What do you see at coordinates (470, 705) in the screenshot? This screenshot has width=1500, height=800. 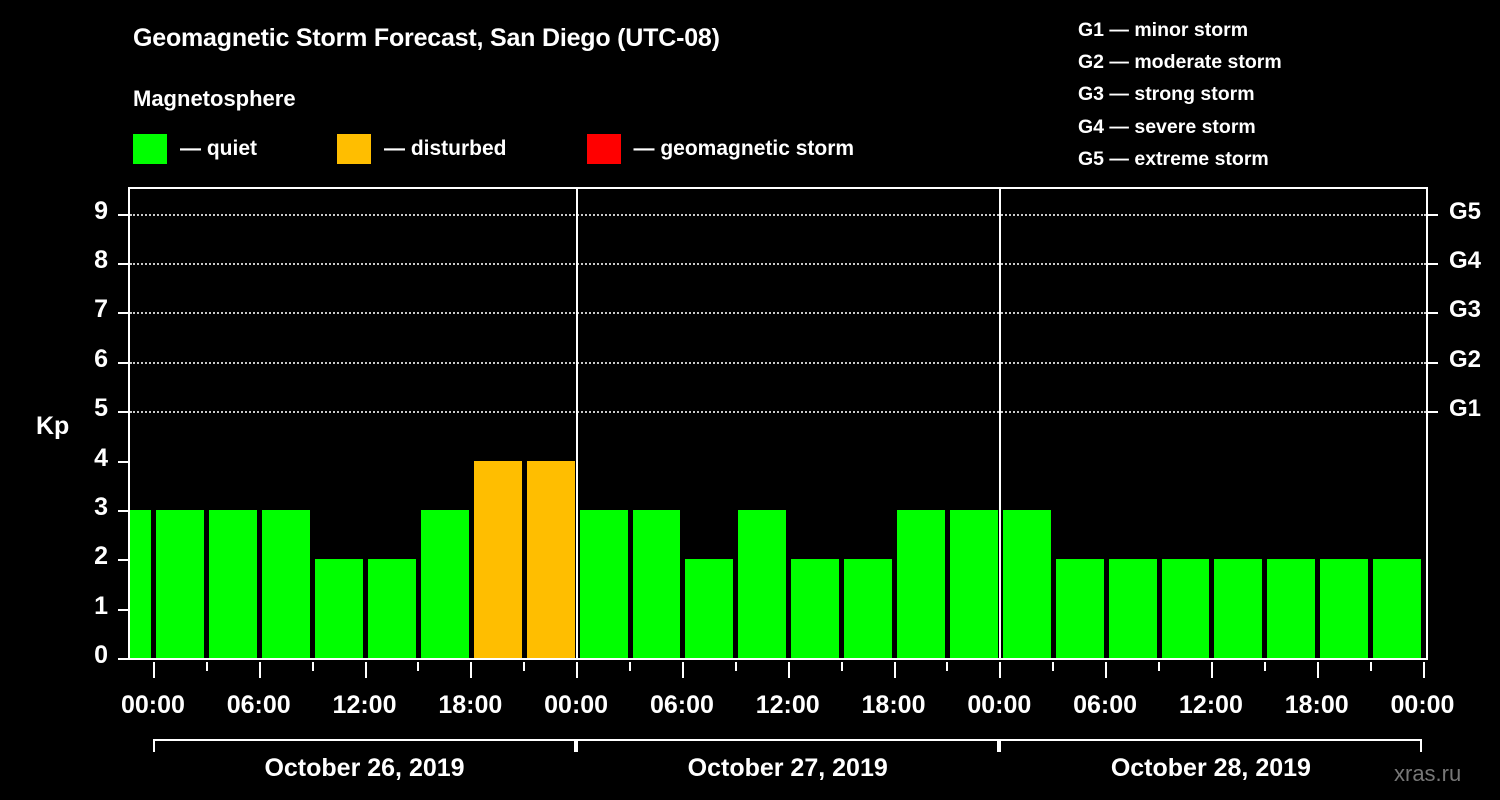 I see `x-tick-label-3: 18:00` at bounding box center [470, 705].